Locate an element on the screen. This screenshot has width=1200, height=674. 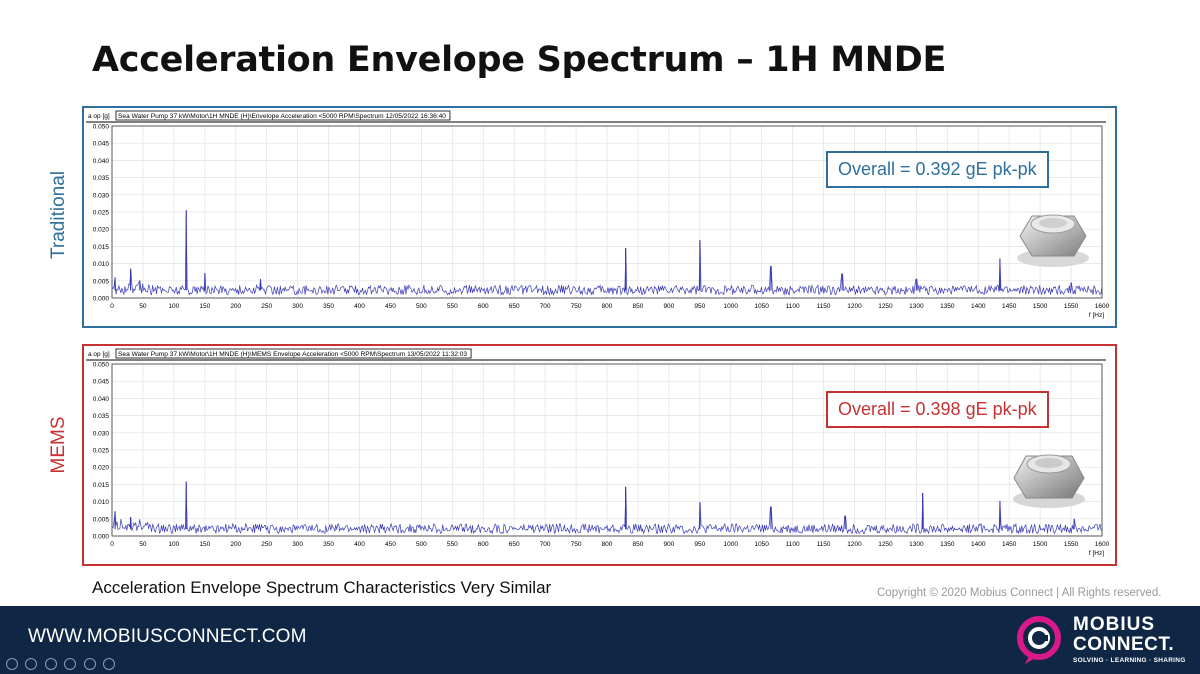
footer-url: WWW.MOBIUSCONNECT.COM is located at coordinates (167, 636).